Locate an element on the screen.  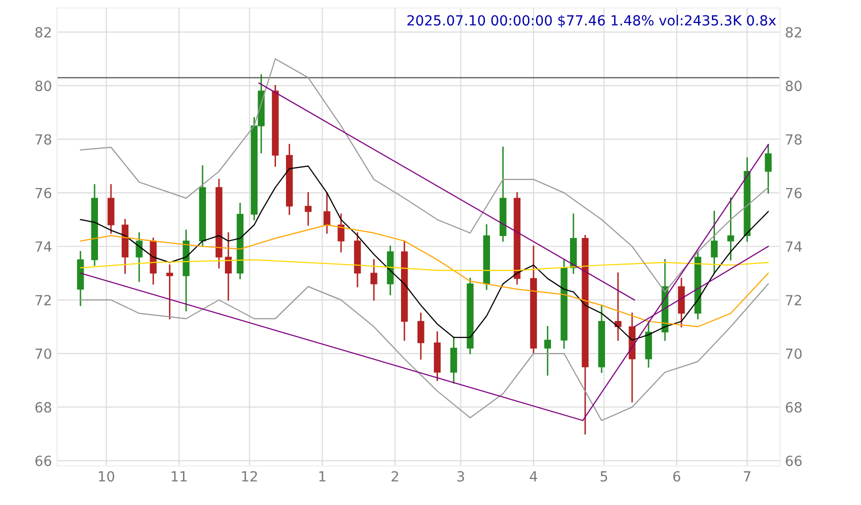
x-tick-label: 1 is located at coordinates (322, 476).